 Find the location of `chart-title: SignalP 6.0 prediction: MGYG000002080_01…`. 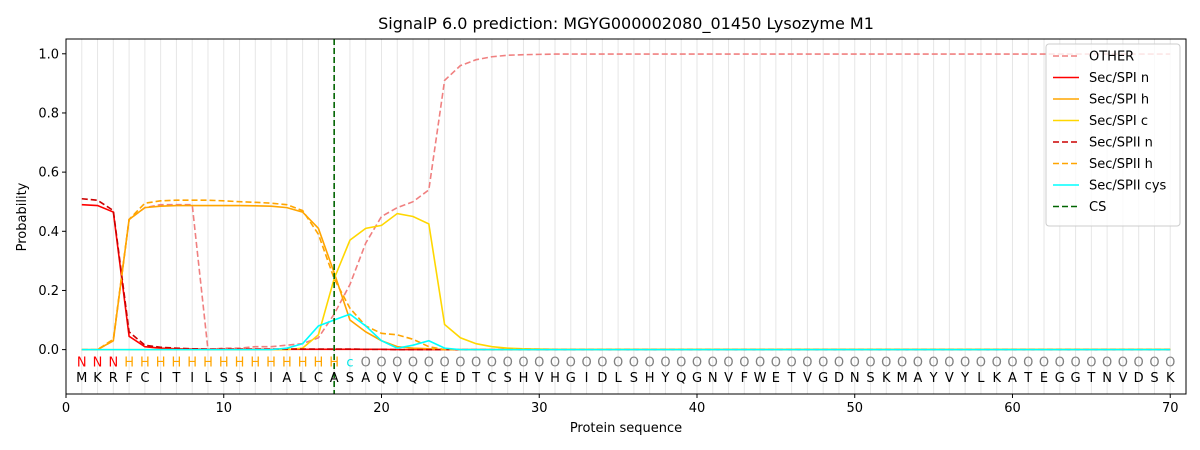

chart-title: SignalP 6.0 prediction: MGYG000002080_01… is located at coordinates (626, 24).